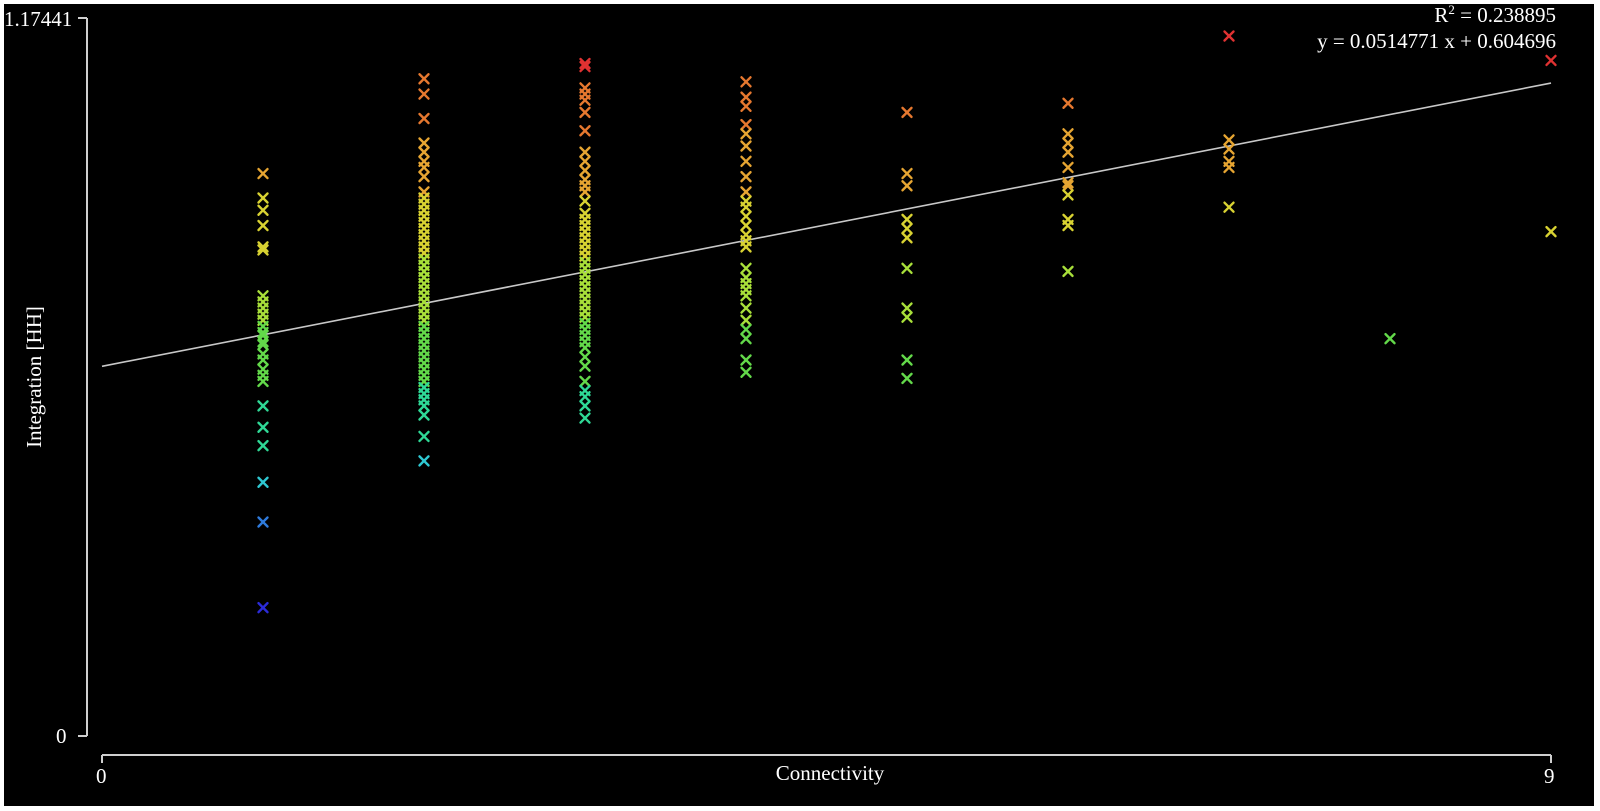 This screenshot has width=1600, height=811. Describe the element at coordinates (1451, 9) in the screenshot. I see `r-squared-superscript: 2` at that location.